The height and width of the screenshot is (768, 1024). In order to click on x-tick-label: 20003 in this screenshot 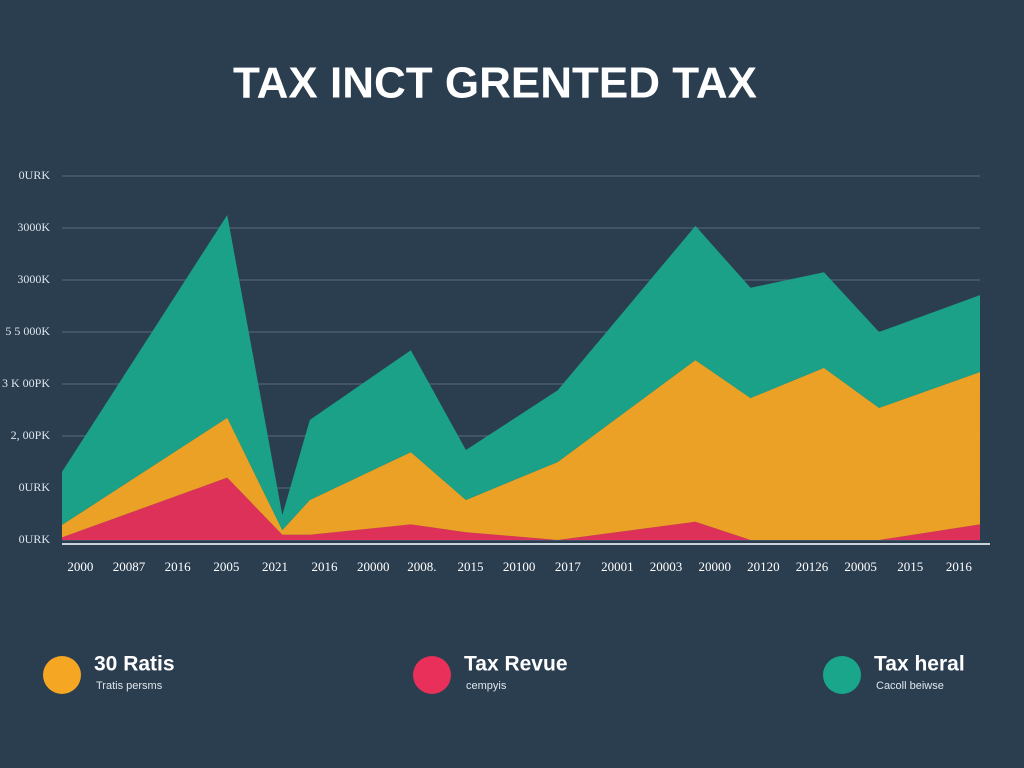, I will do `click(666, 566)`.